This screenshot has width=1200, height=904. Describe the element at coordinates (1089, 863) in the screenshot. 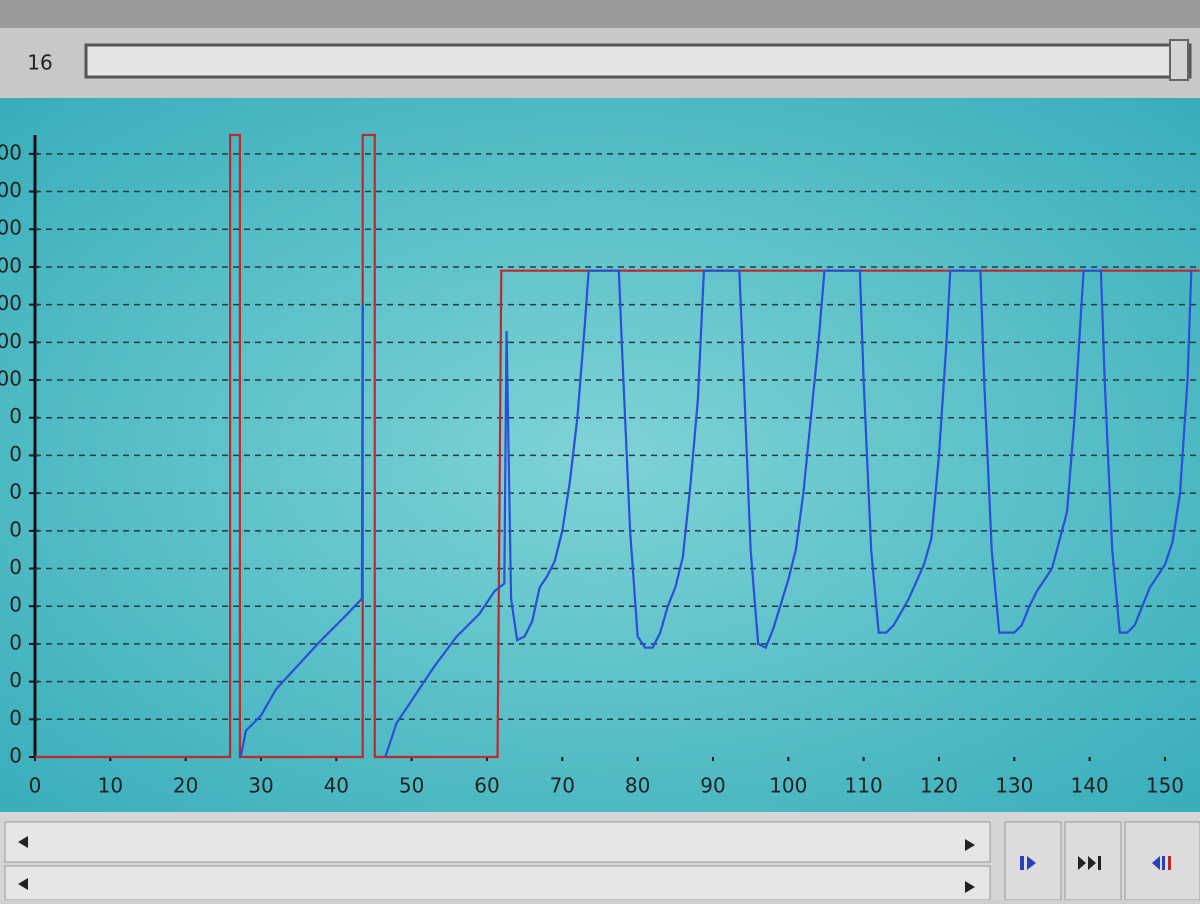

I see `end-icon` at that location.